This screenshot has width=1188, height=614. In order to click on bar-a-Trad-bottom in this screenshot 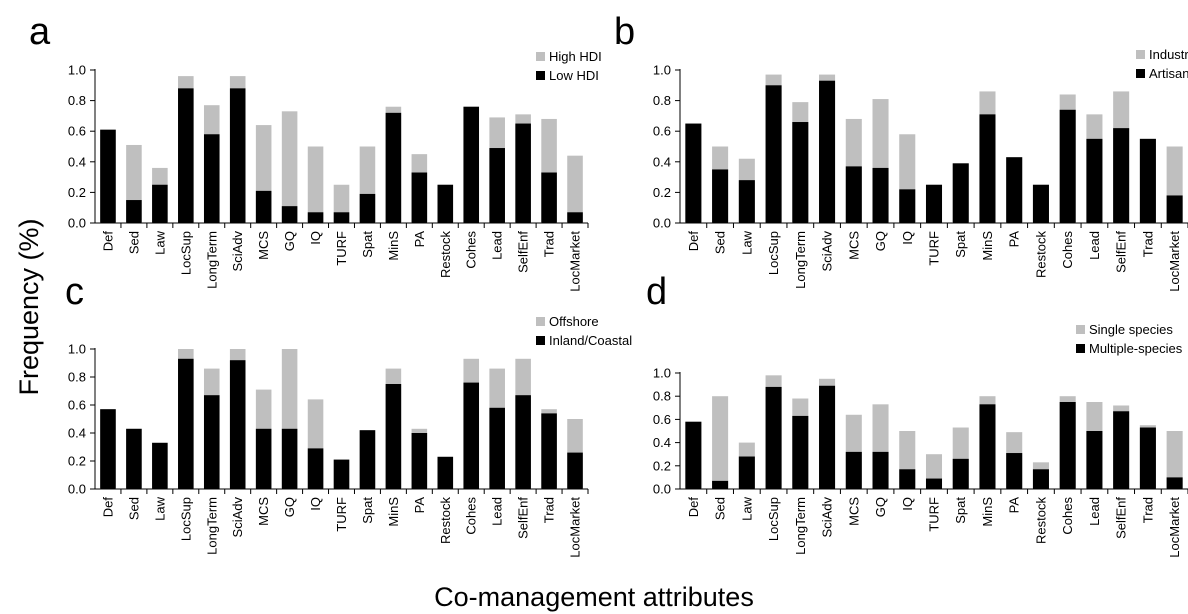, I will do `click(549, 197)`.